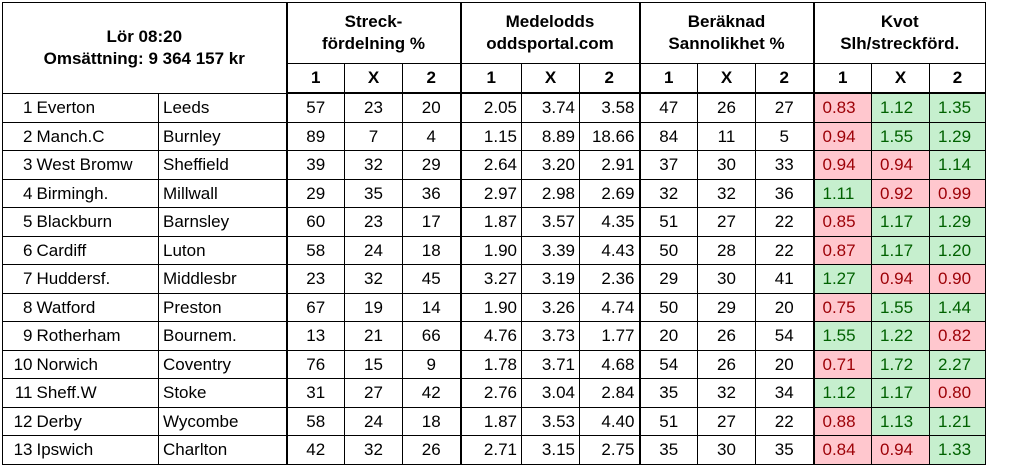 The width and height of the screenshot is (1024, 474). What do you see at coordinates (373, 222) in the screenshot?
I see `streck-value: 23` at bounding box center [373, 222].